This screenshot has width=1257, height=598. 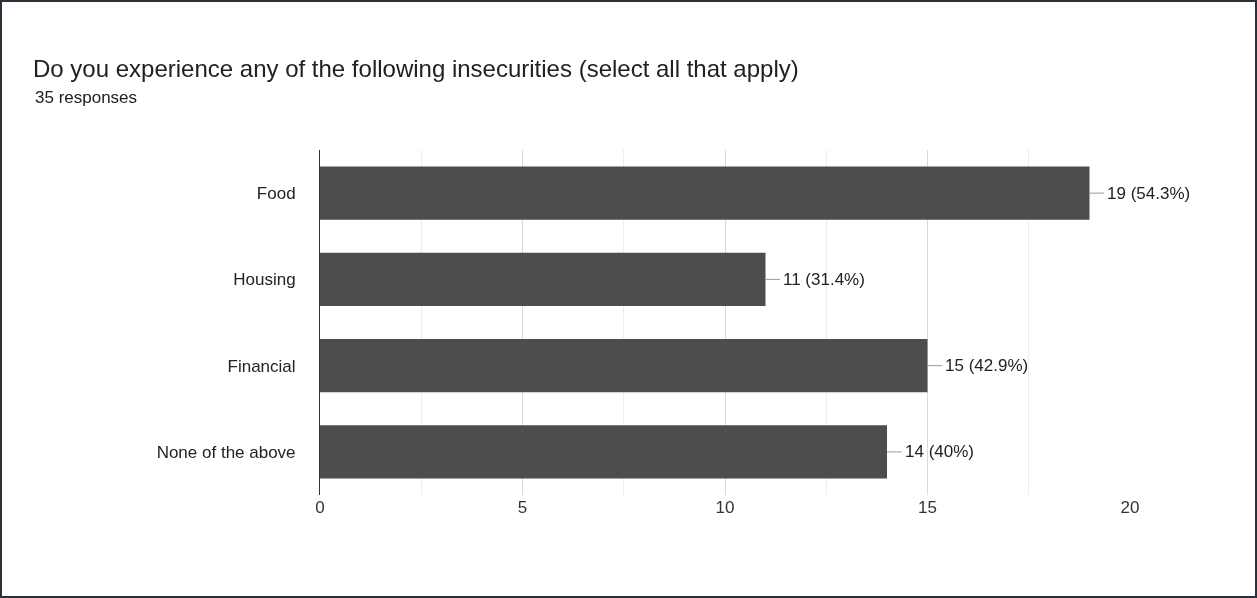 I want to click on y-tick-label: Food, so click(x=276, y=194).